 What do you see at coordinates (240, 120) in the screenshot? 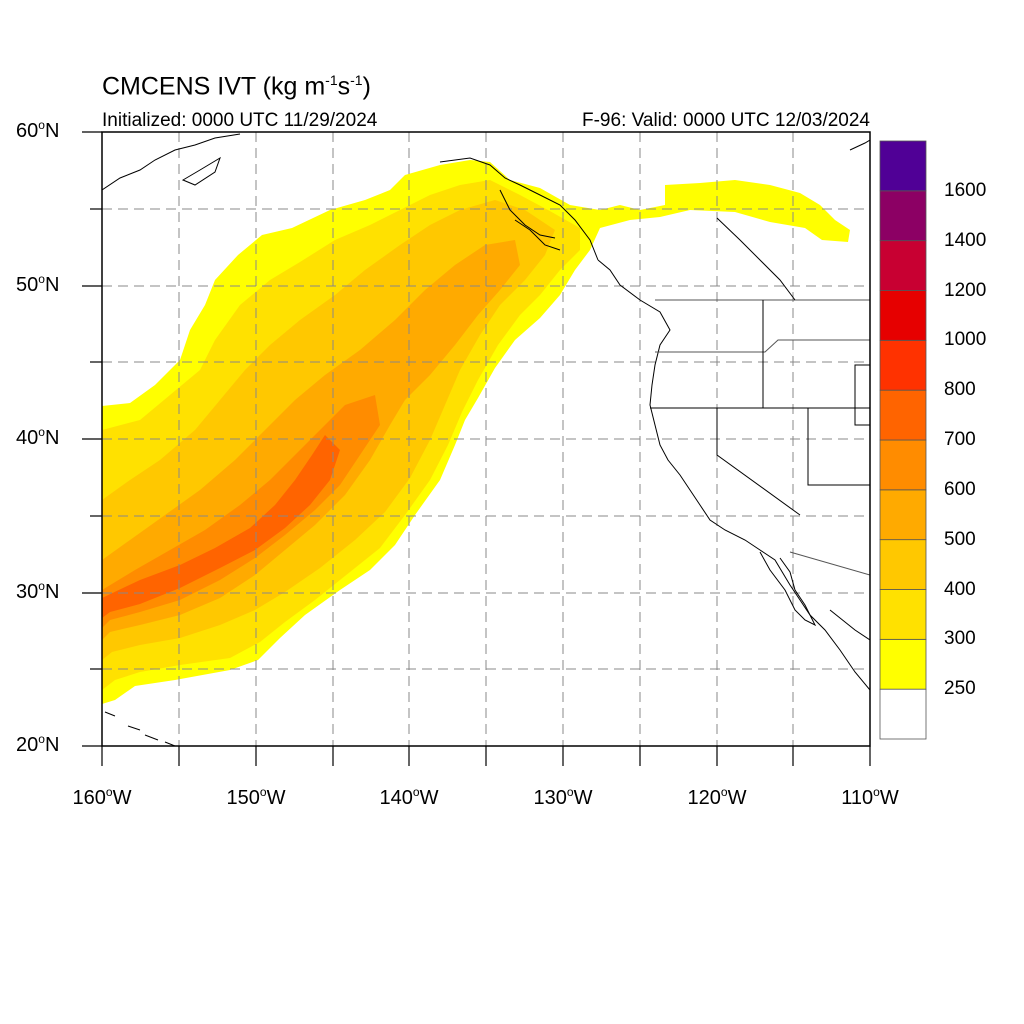
I see `init-time: Initialized: 0000 UTC 11/29/2024` at bounding box center [240, 120].